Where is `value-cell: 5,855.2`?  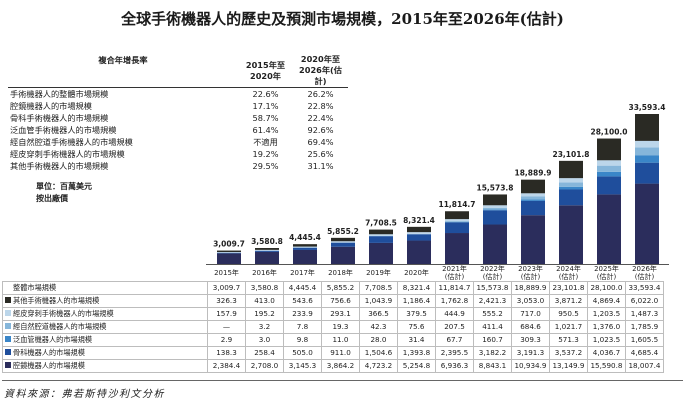
value-cell: 5,855.2 is located at coordinates (340, 288).